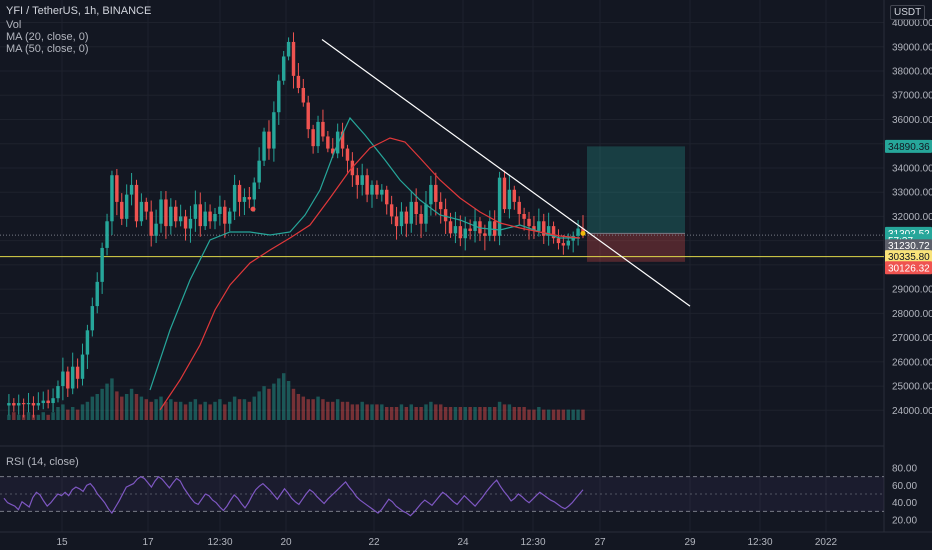 This screenshot has width=932, height=550. Describe the element at coordinates (912, 96) in the screenshot. I see `price-tick-label: 37000.00` at that location.